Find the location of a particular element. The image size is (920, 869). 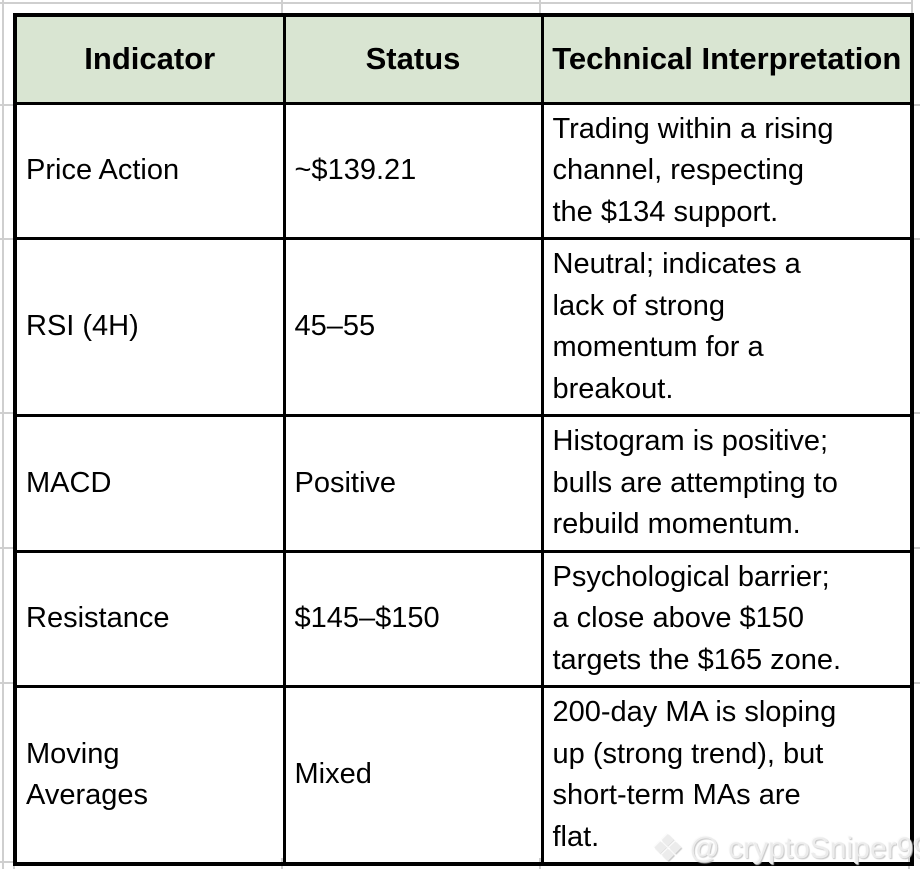

column-header-status: Status is located at coordinates (413, 59).